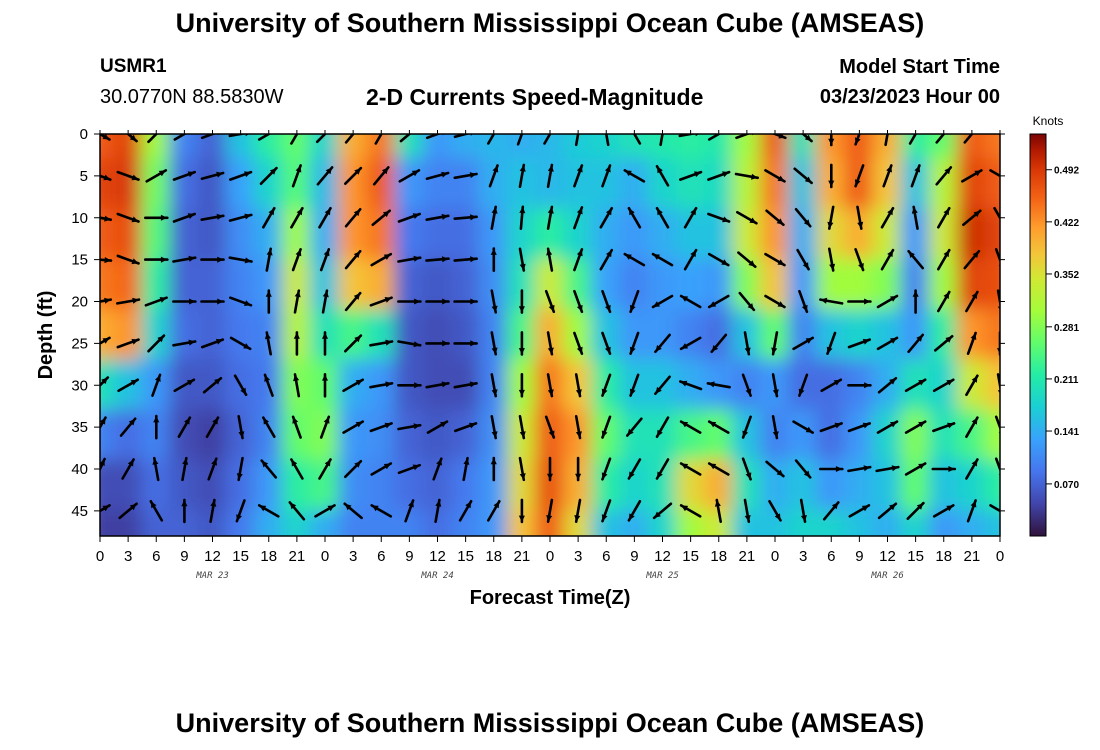  I want to click on x-tick-label: 15, so click(915, 556).